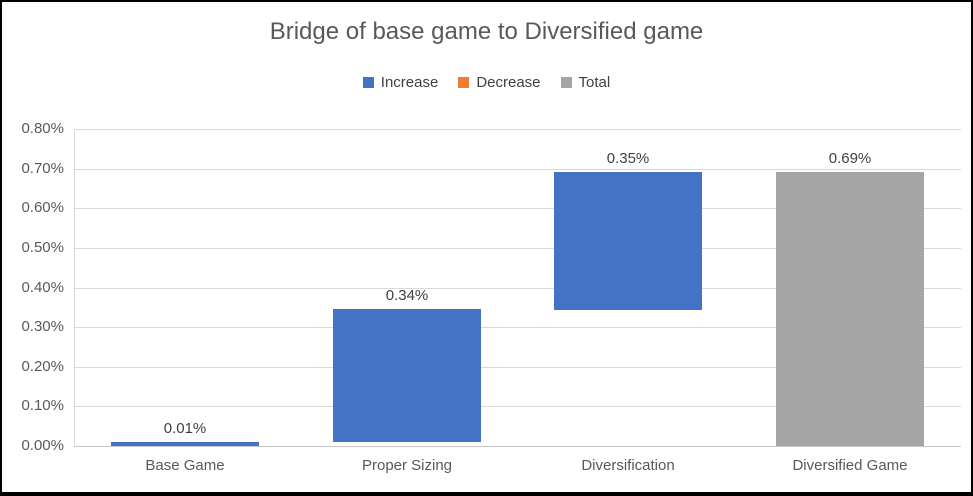  I want to click on legend-item-increase: Increase, so click(400, 82).